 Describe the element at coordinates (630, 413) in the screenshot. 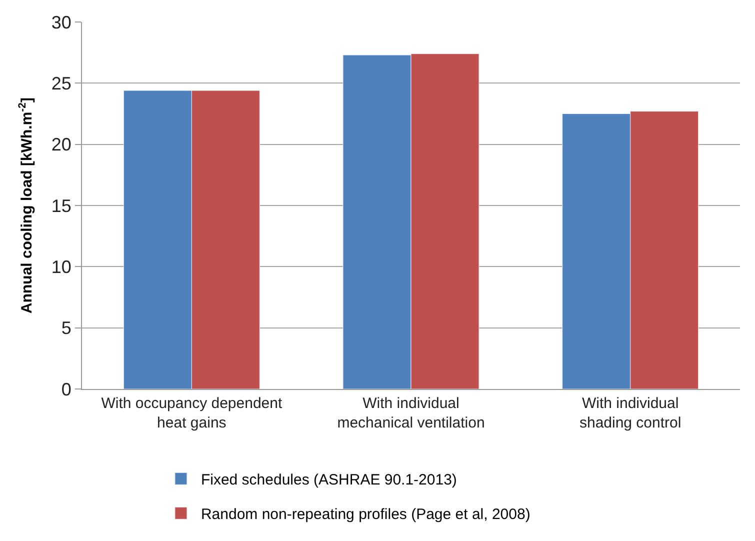

I see `x-tick-label: With individual shading control` at that location.